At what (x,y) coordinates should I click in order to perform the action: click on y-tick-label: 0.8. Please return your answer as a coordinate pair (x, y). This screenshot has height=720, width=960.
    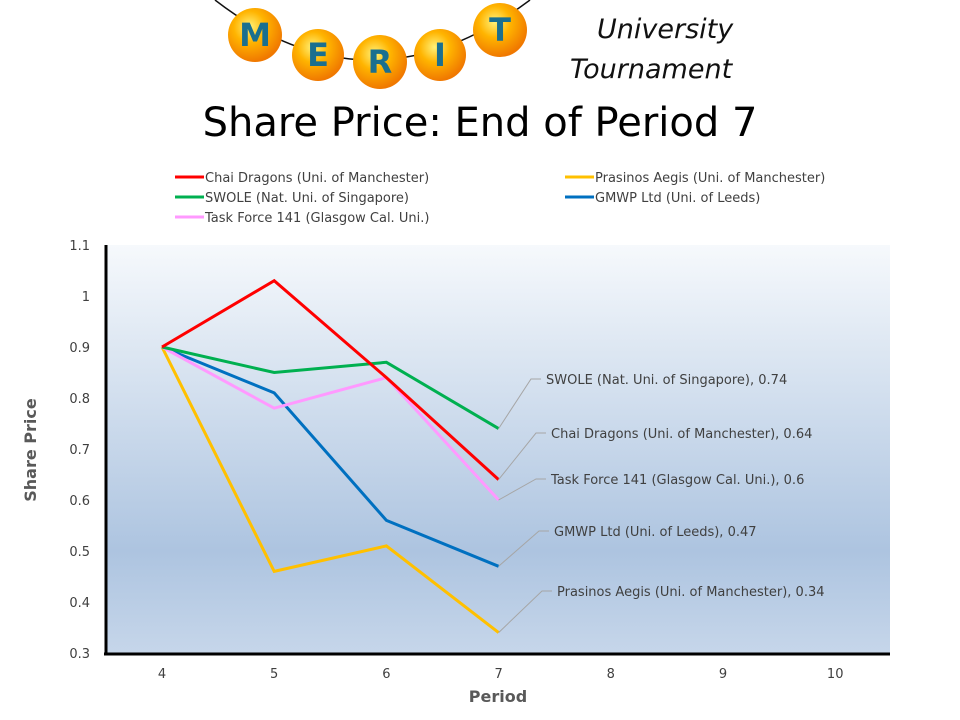
    Looking at the image, I should click on (79, 399).